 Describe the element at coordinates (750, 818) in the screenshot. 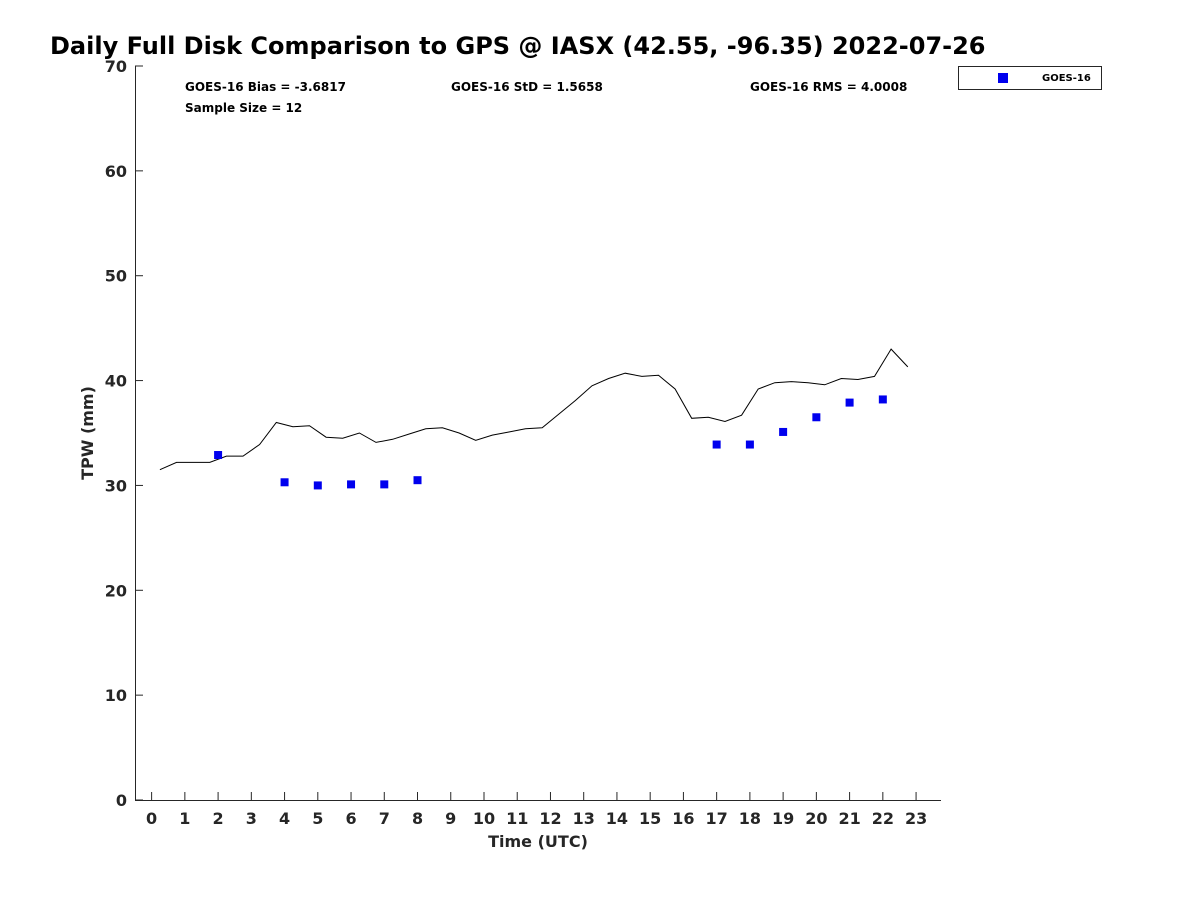

I see `x-tick-label: 18` at that location.